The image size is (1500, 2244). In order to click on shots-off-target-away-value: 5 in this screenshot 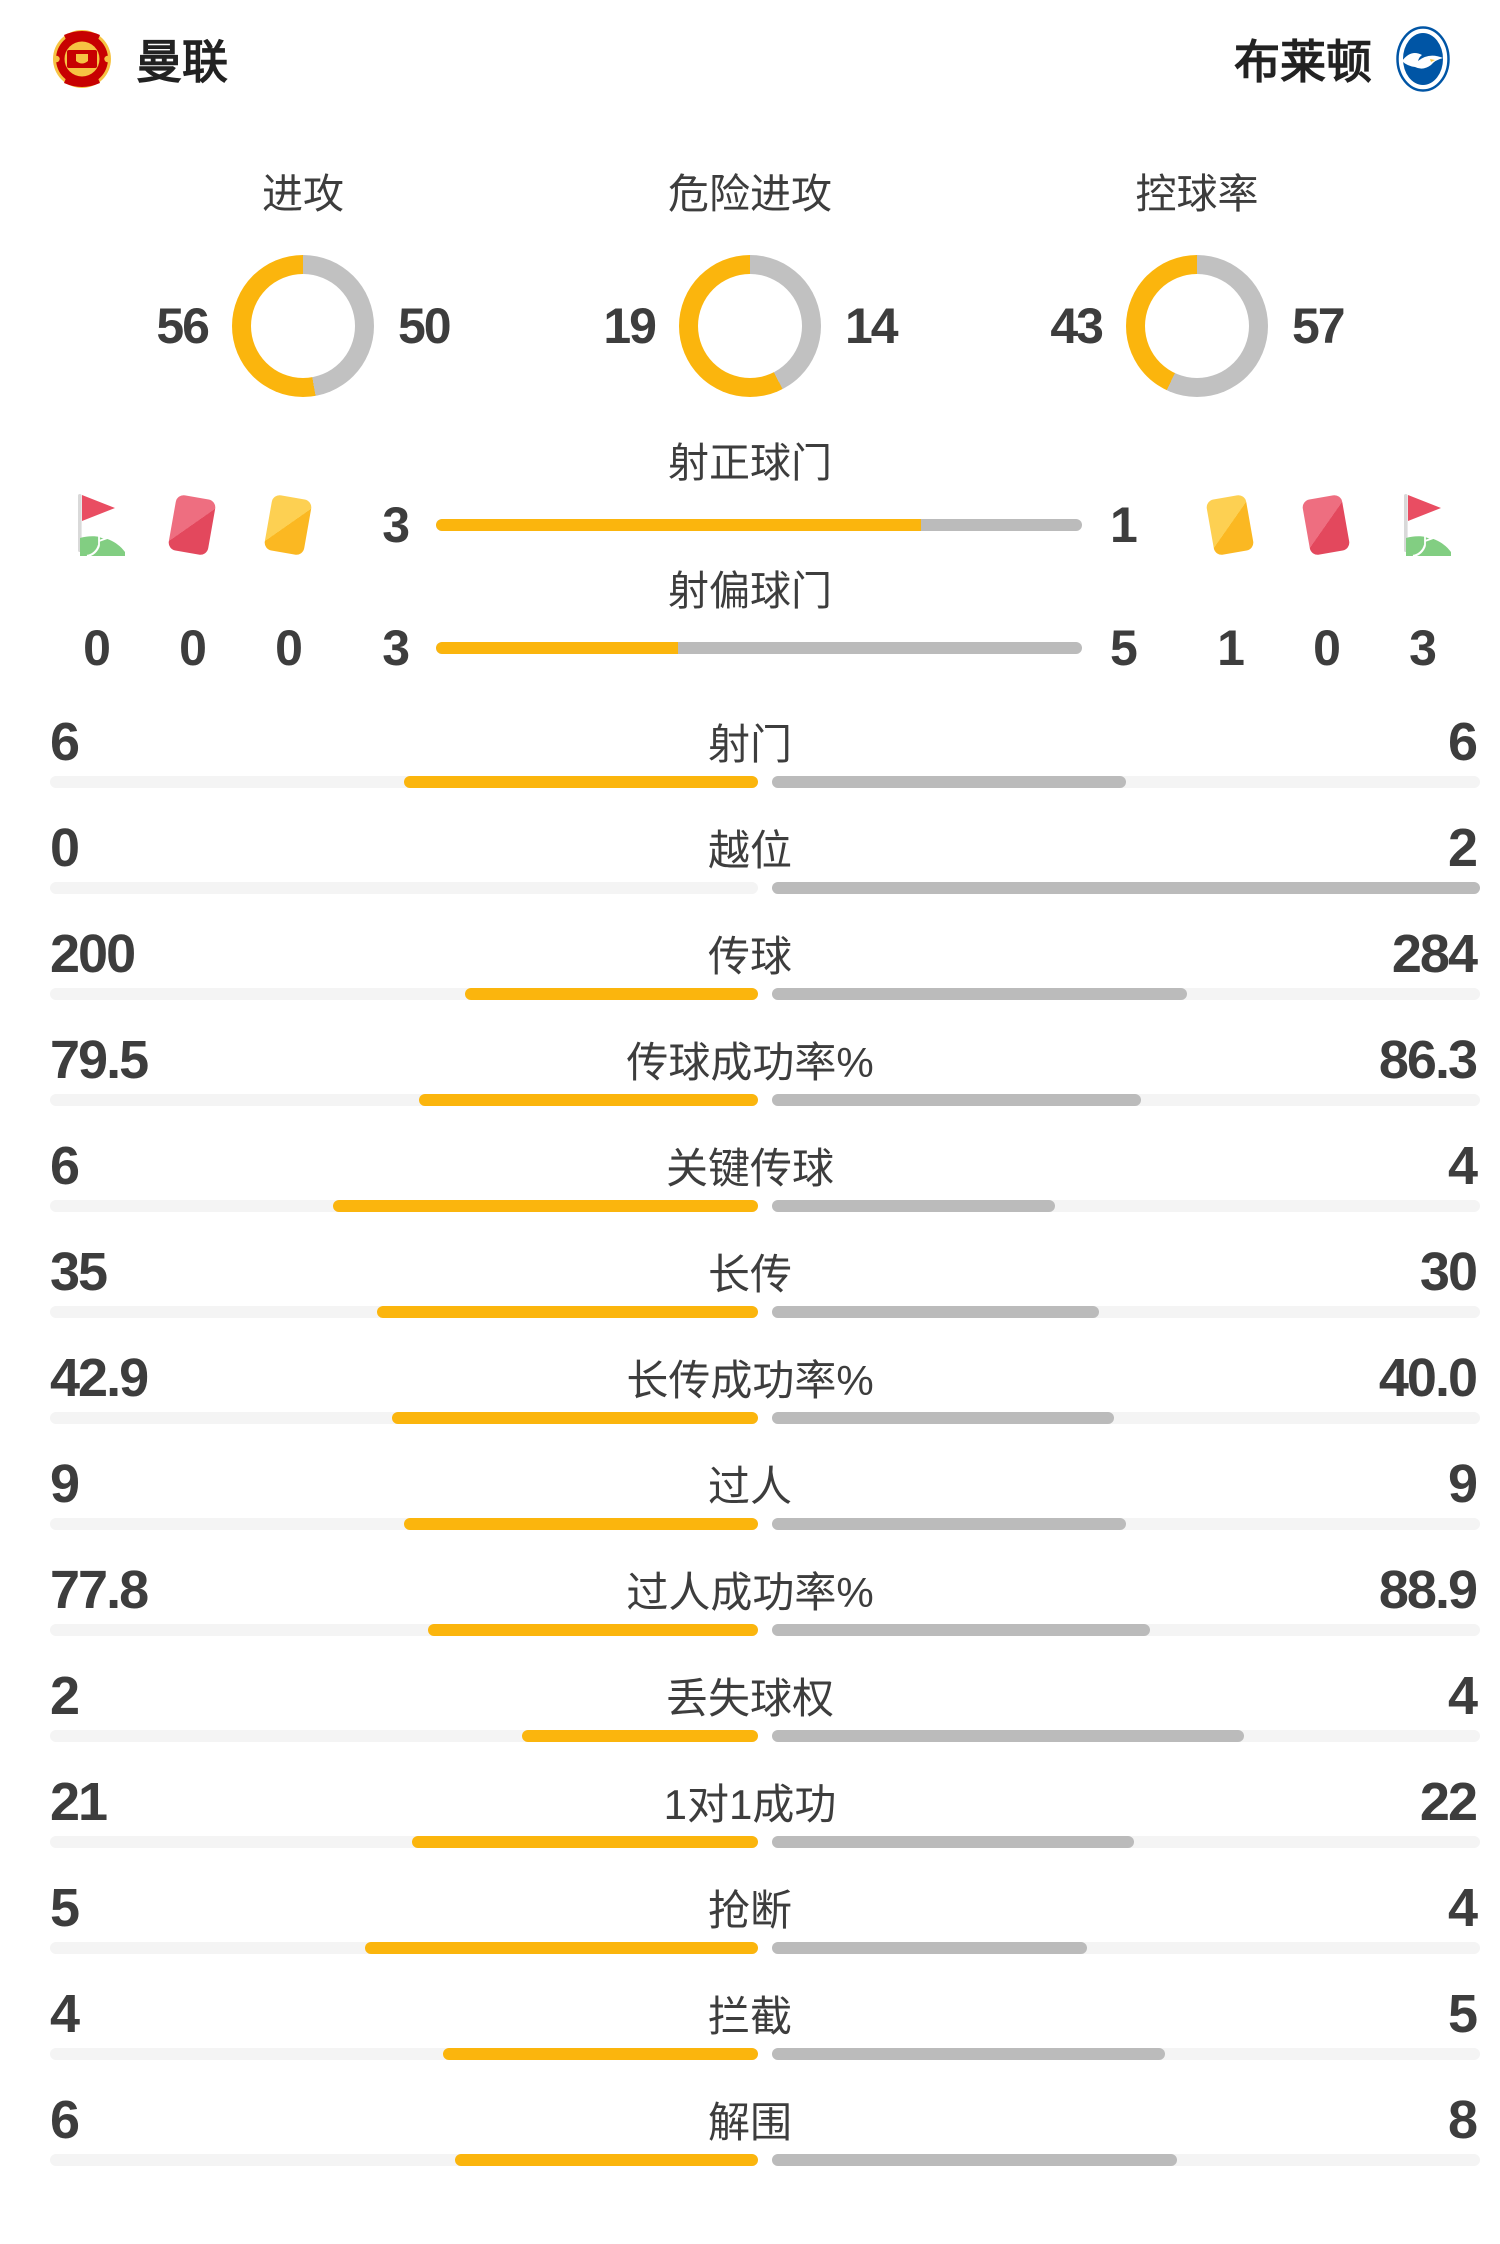, I will do `click(1124, 648)`.